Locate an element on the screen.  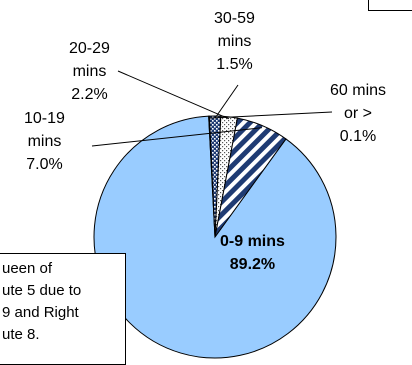
slice-label-30-59-mins: 30-59 mins 1.5% is located at coordinates (234, 41).